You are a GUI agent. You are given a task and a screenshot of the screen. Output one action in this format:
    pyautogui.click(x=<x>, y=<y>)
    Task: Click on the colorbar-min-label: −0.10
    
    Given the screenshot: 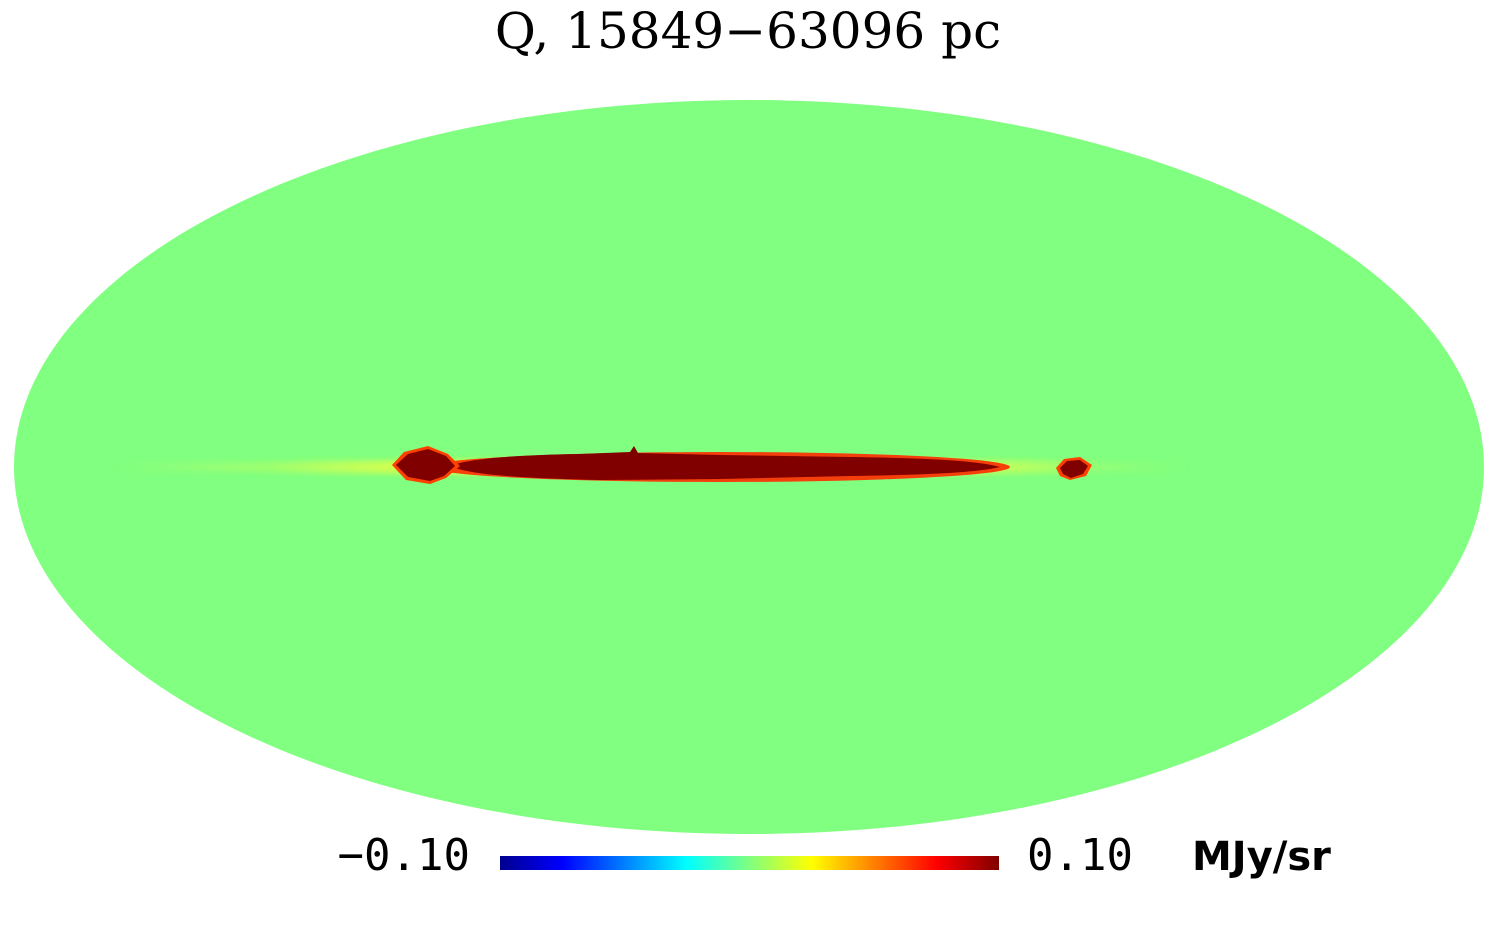 What is the action you would take?
    pyautogui.click(x=404, y=855)
    